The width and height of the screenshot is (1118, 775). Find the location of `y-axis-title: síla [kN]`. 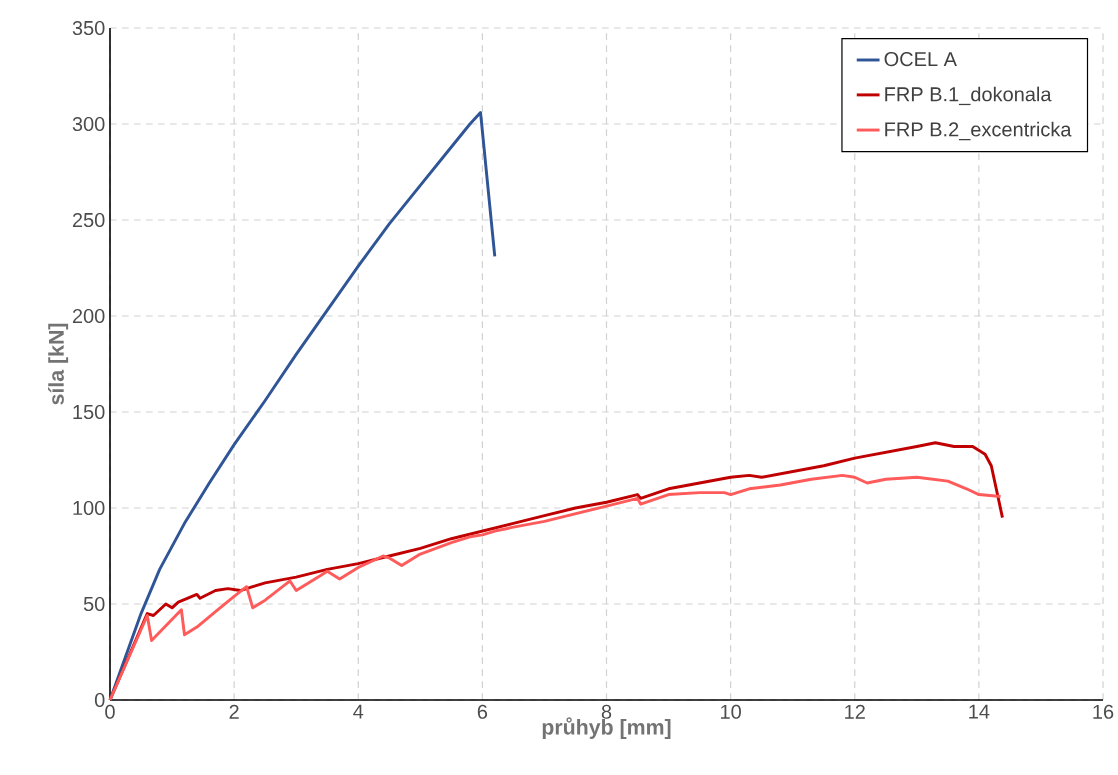

y-axis-title: síla [kN] is located at coordinates (58, 364).